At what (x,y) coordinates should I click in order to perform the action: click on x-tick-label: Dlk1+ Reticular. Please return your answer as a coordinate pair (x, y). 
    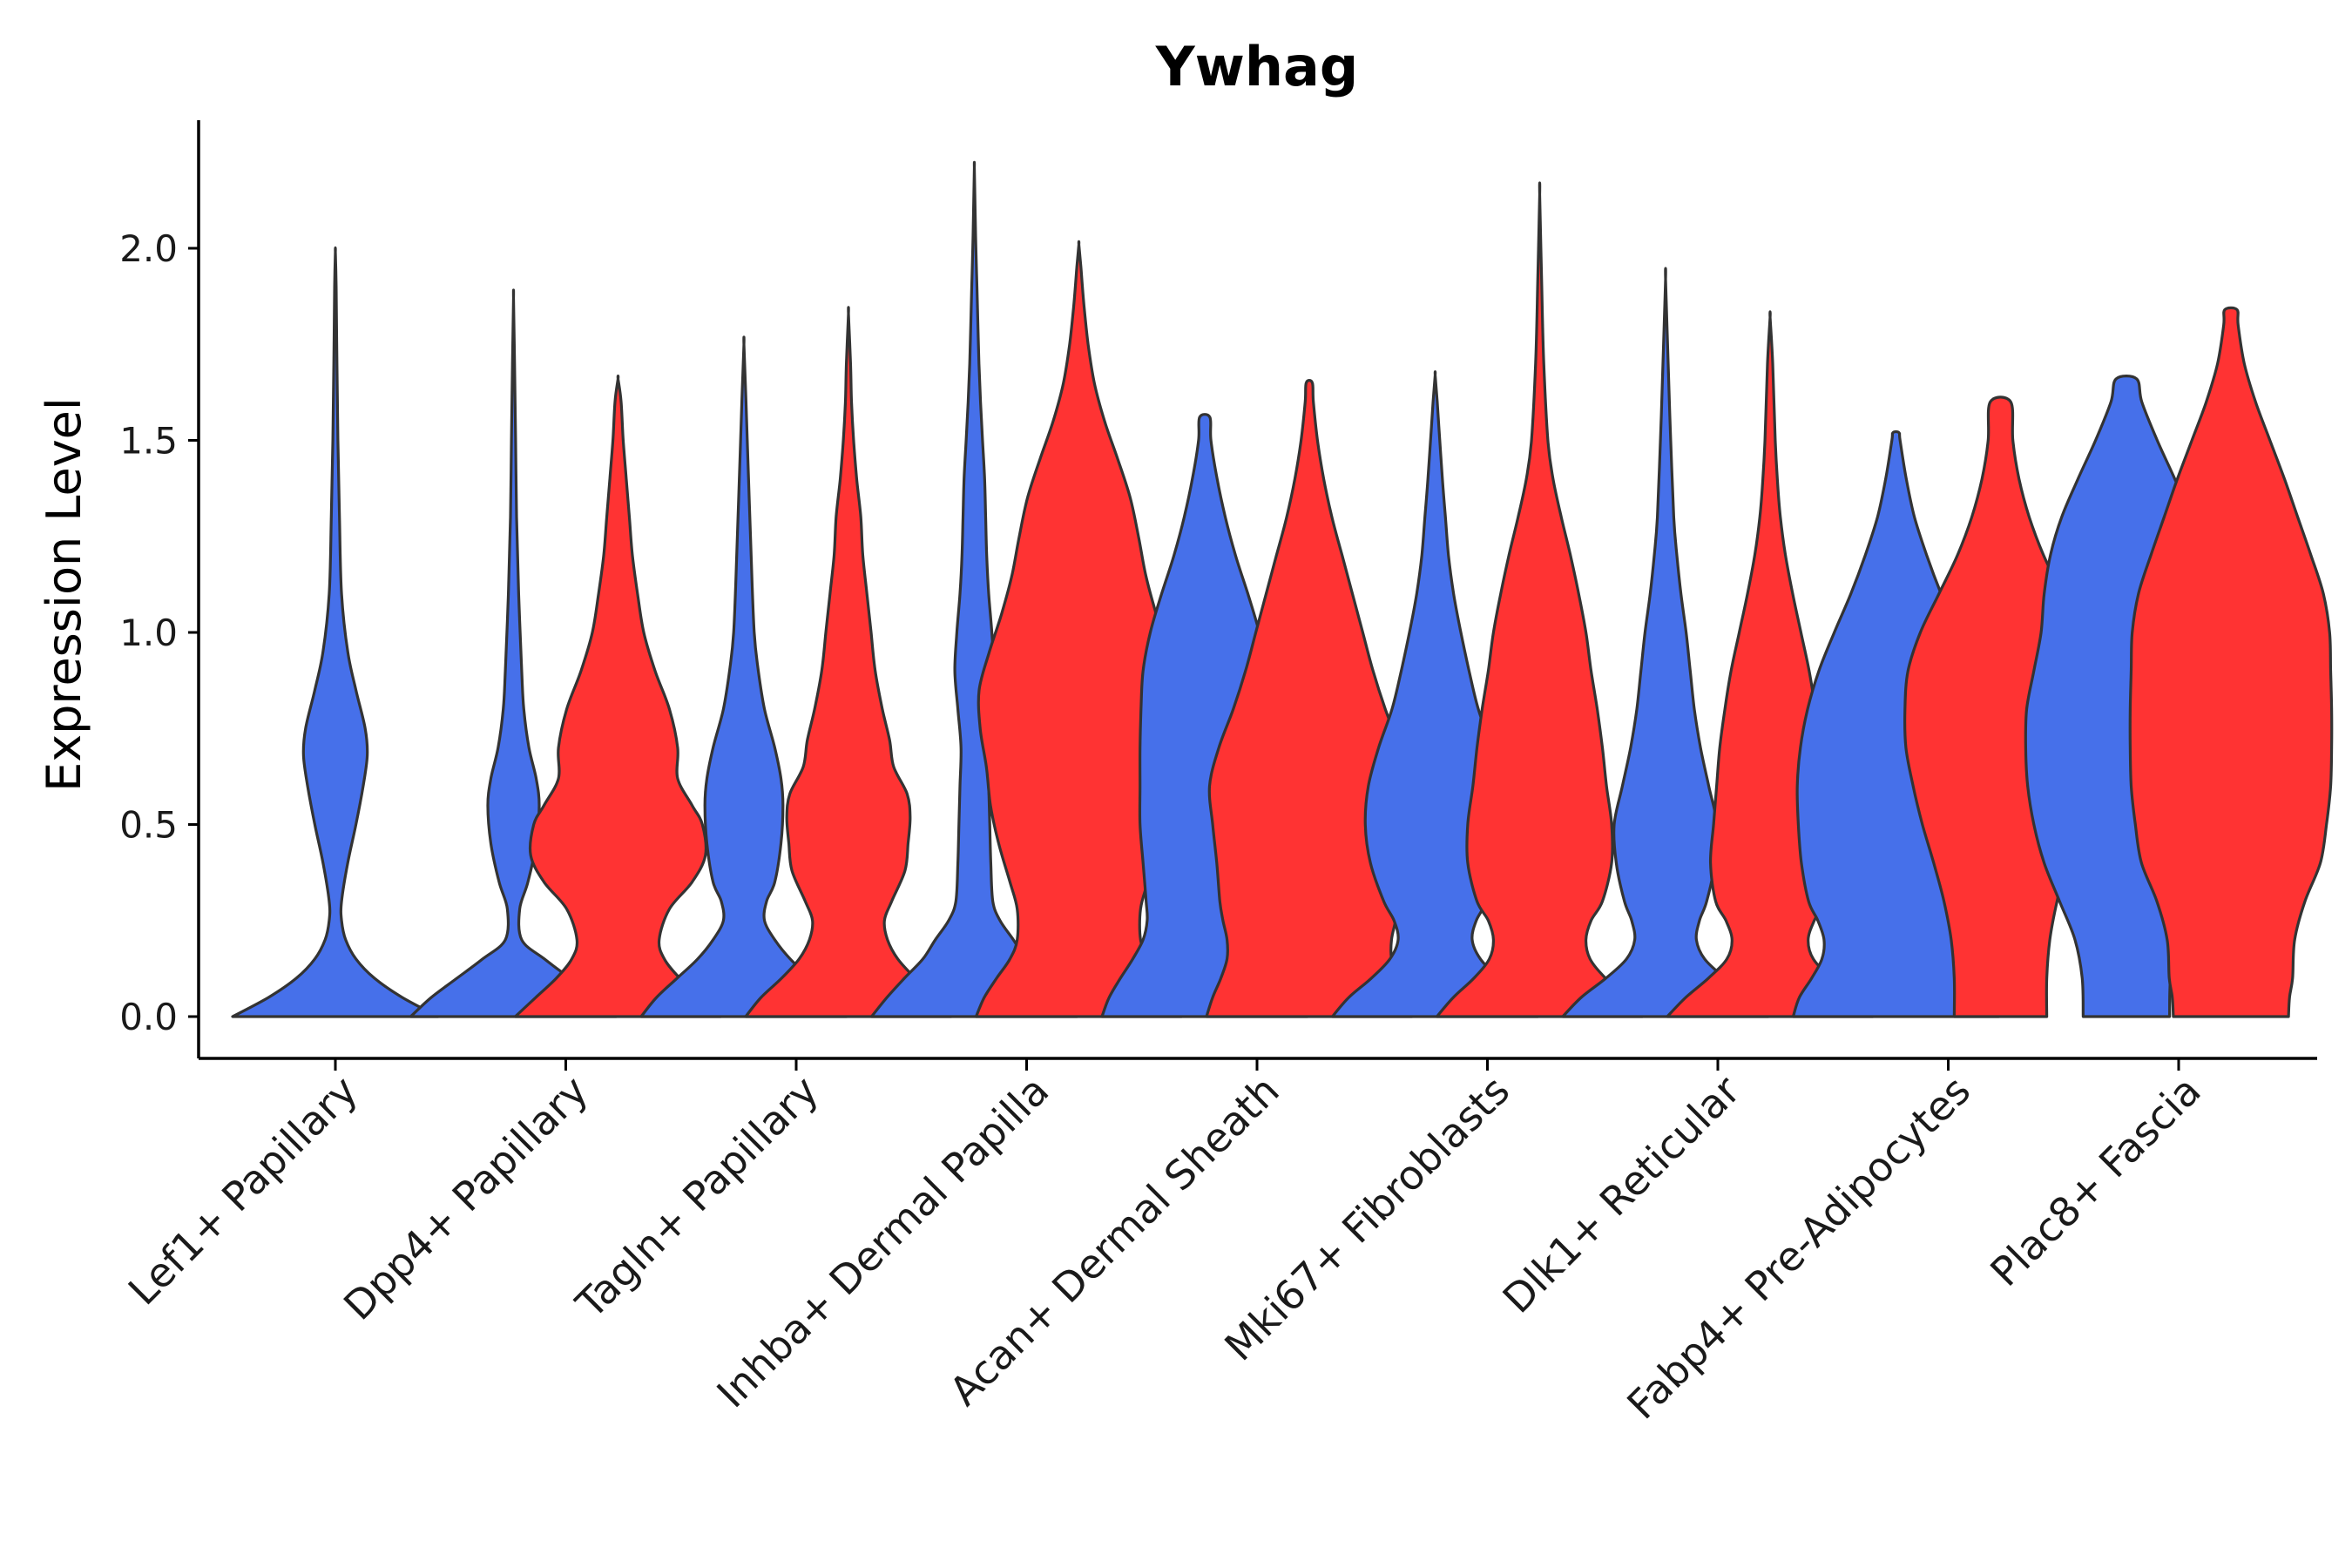
    Looking at the image, I should click on (1621, 1194).